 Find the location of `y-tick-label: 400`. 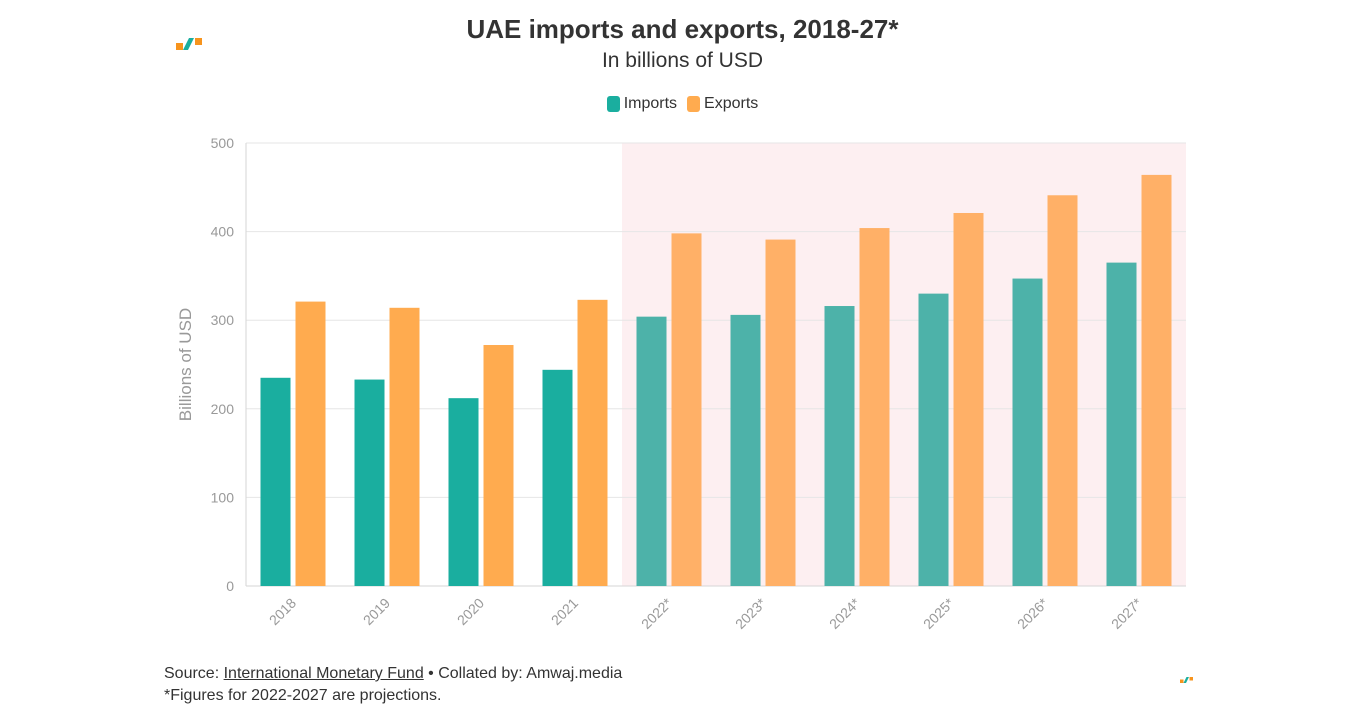

y-tick-label: 400 is located at coordinates (223, 232).